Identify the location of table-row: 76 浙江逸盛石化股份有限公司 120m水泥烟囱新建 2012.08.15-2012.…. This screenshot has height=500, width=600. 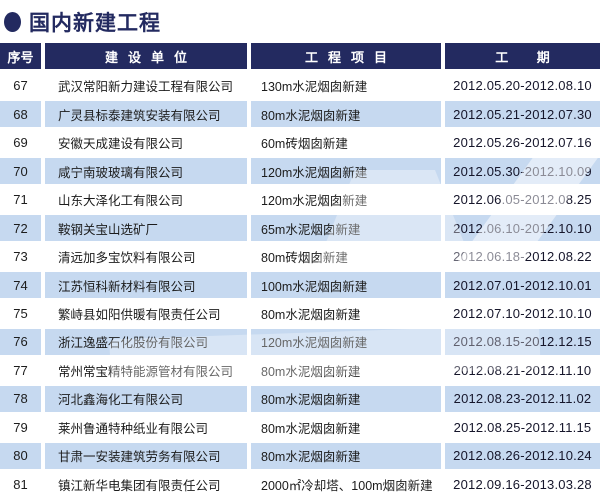
(300, 343).